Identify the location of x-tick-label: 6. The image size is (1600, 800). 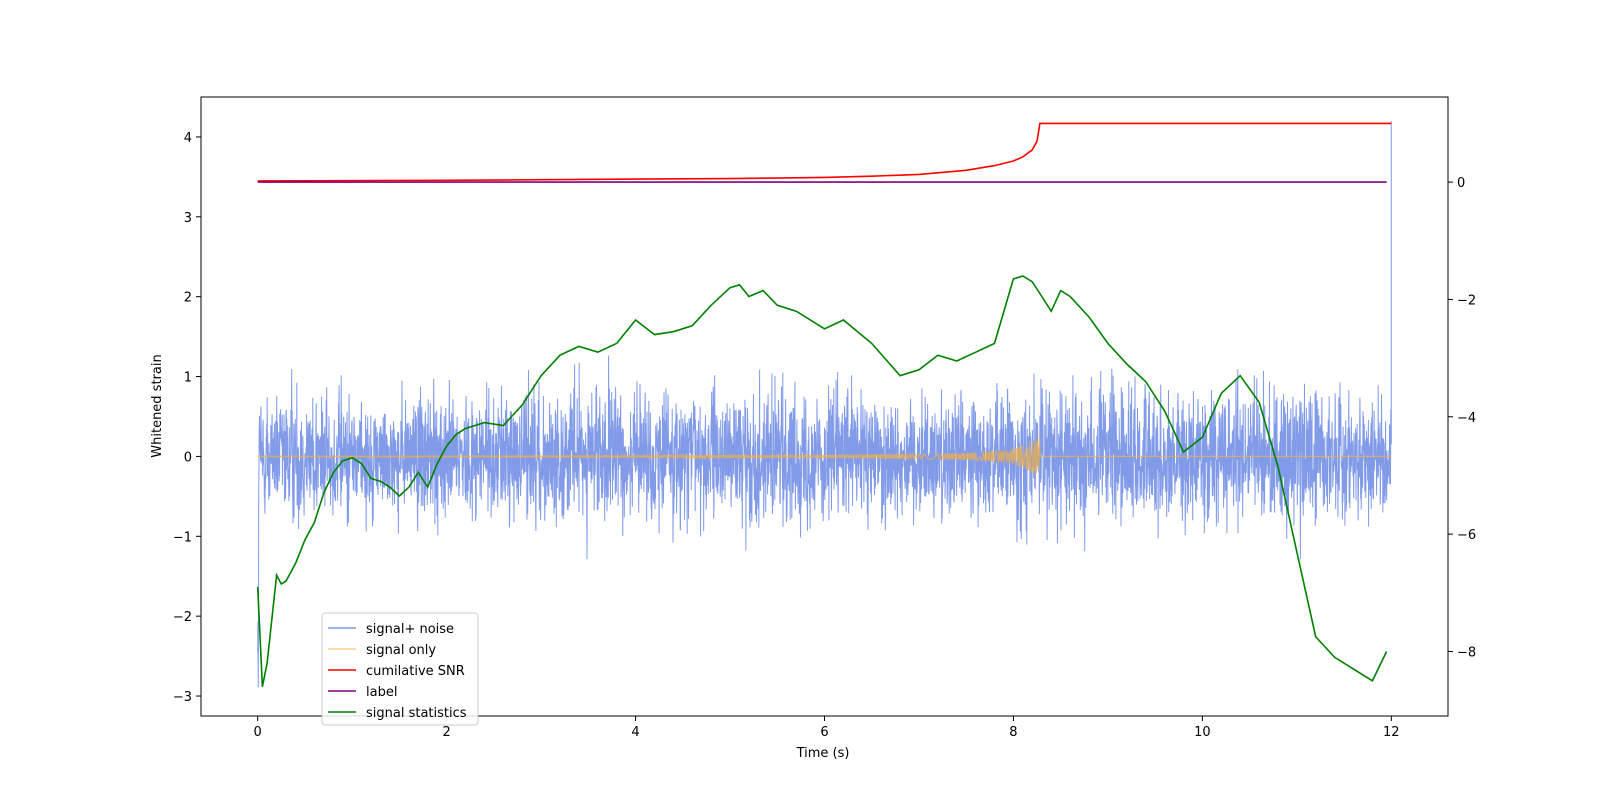
(824, 732).